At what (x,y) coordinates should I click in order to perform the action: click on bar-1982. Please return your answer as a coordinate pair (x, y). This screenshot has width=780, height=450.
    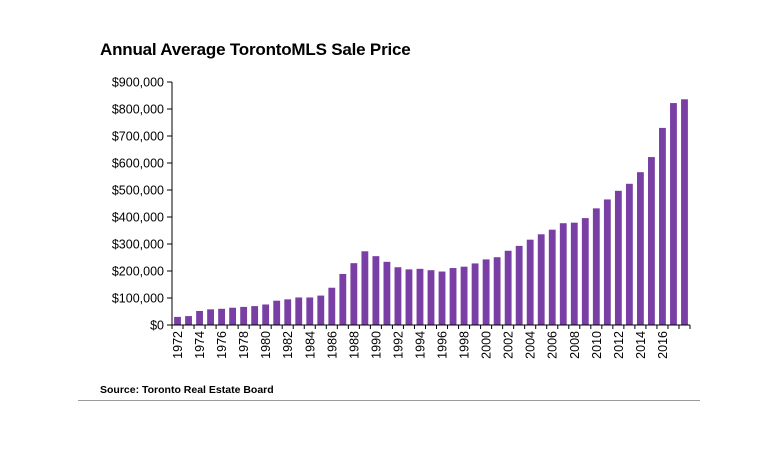
    Looking at the image, I should click on (288, 312).